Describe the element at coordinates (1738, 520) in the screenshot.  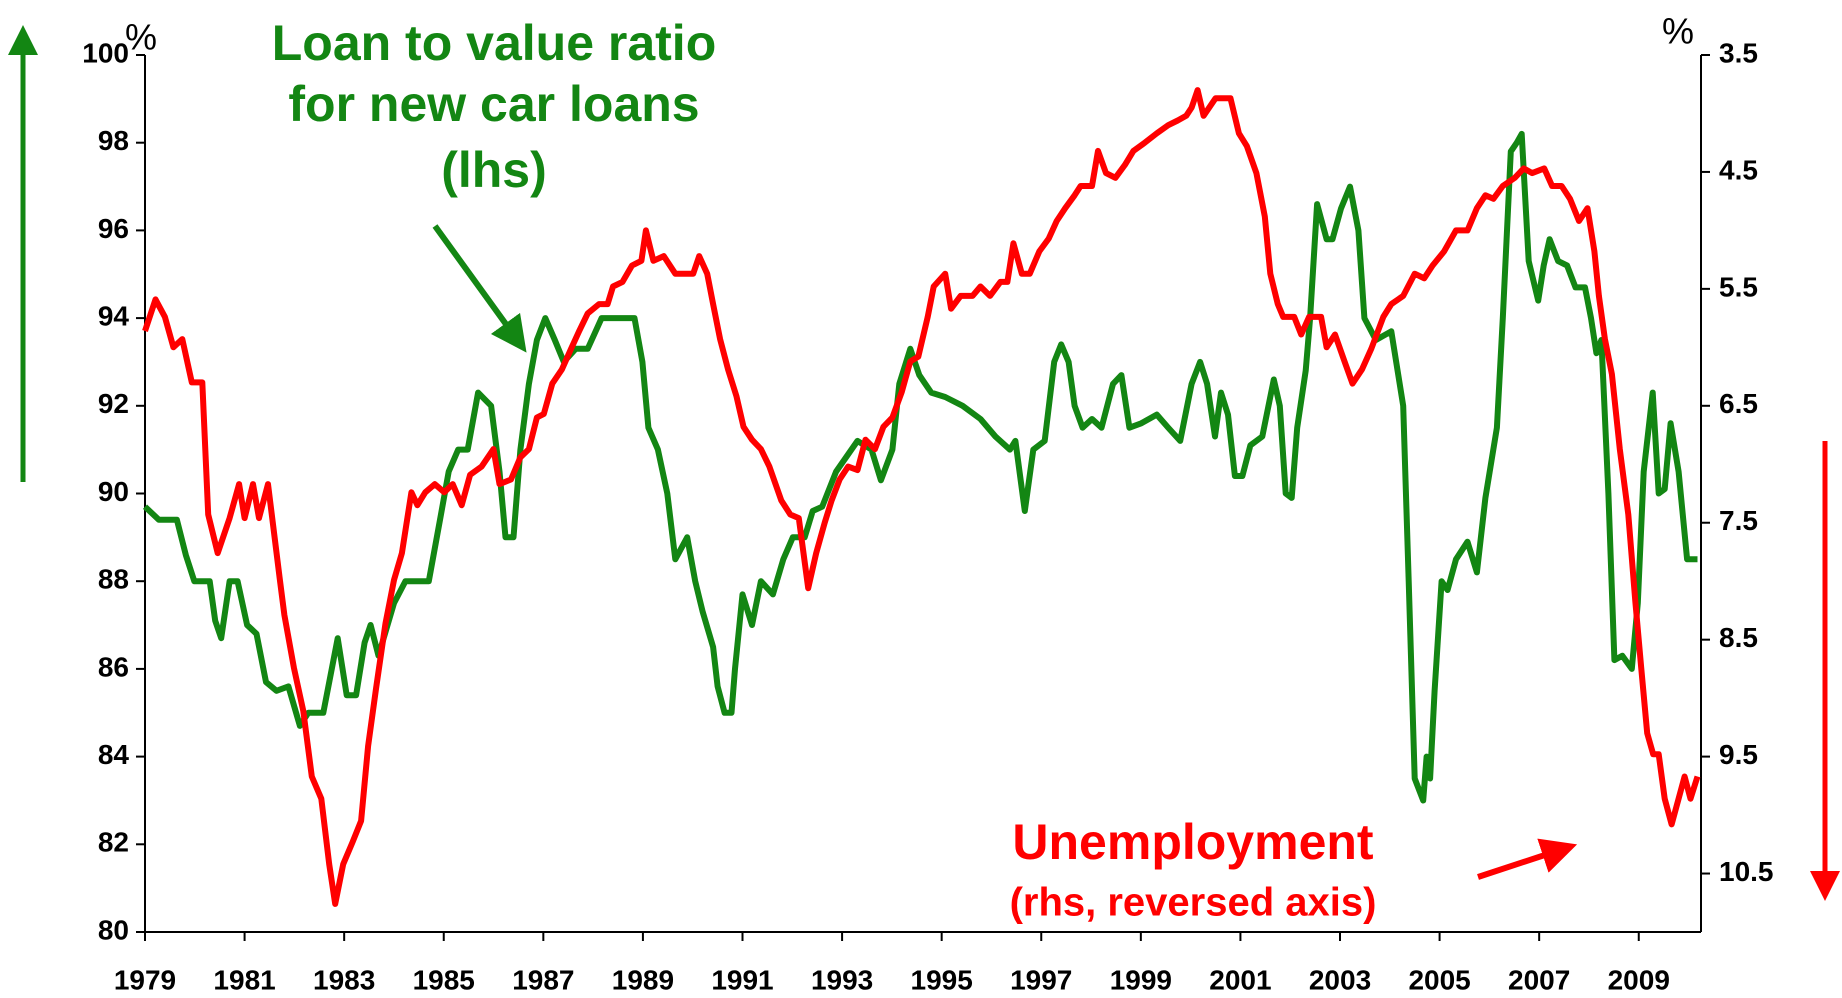
I see `y2-tick-label: 7.5` at that location.